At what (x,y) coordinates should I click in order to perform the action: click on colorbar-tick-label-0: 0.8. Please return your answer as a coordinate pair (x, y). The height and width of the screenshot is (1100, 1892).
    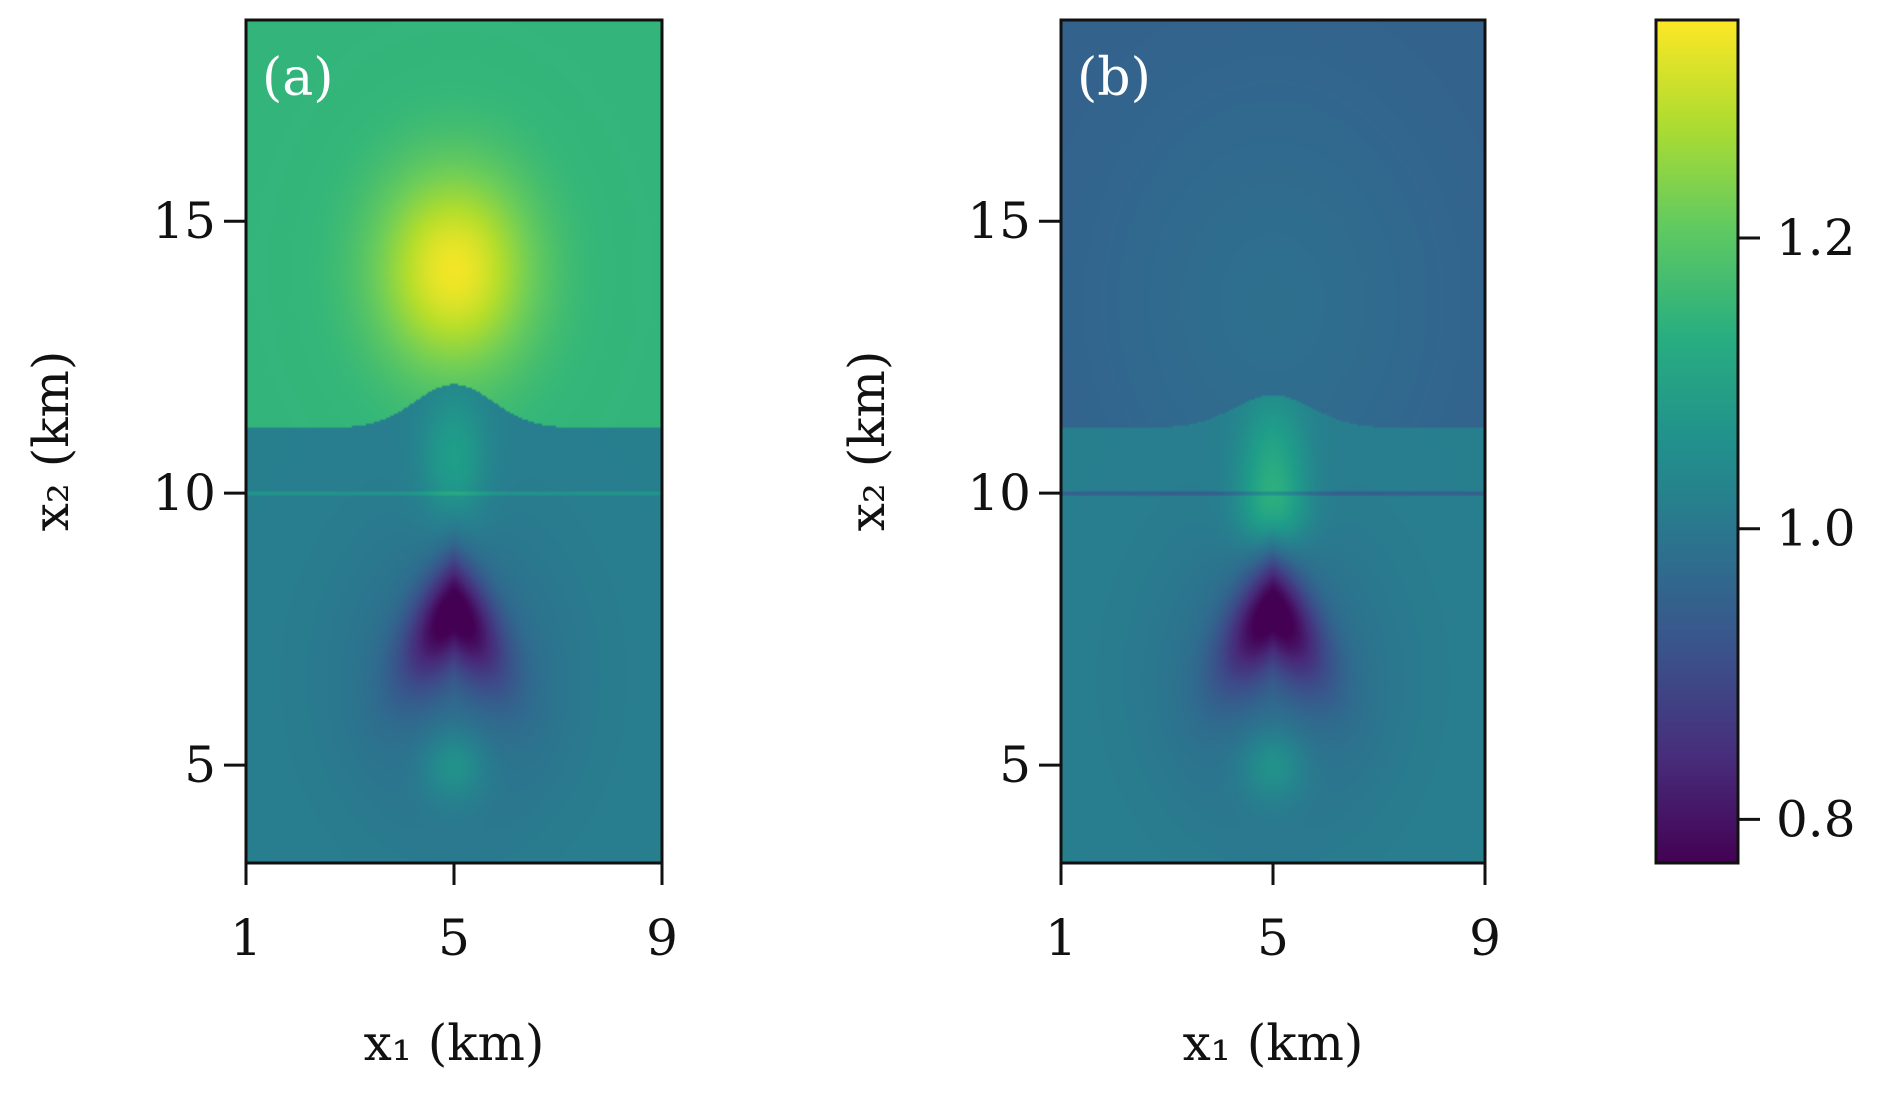
    Looking at the image, I should click on (1816, 819).